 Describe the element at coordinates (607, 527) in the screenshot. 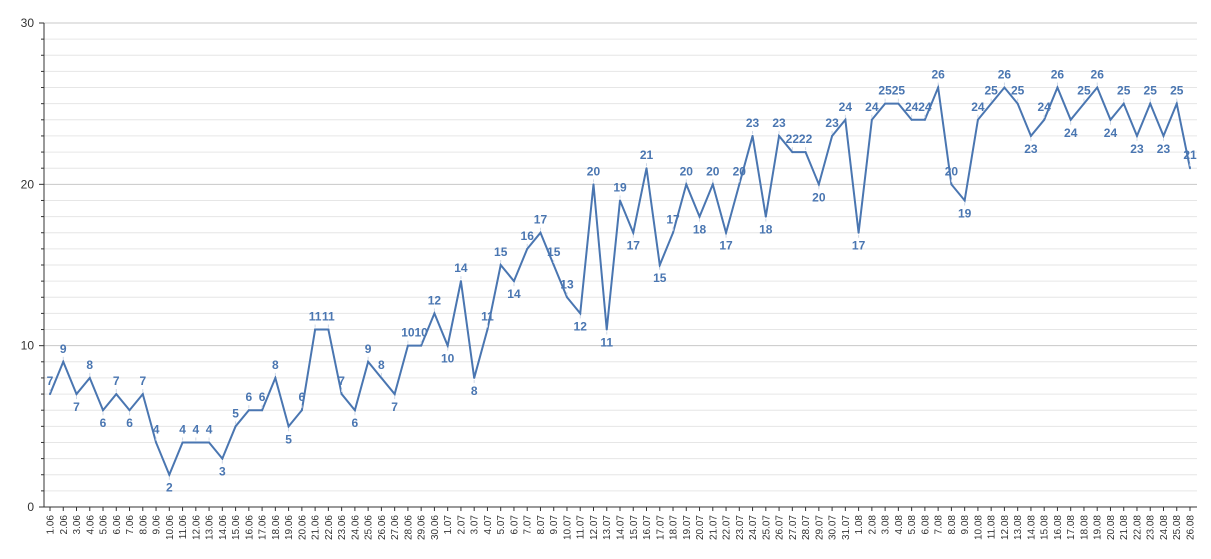

I see `x-tick-label: 13.07` at that location.